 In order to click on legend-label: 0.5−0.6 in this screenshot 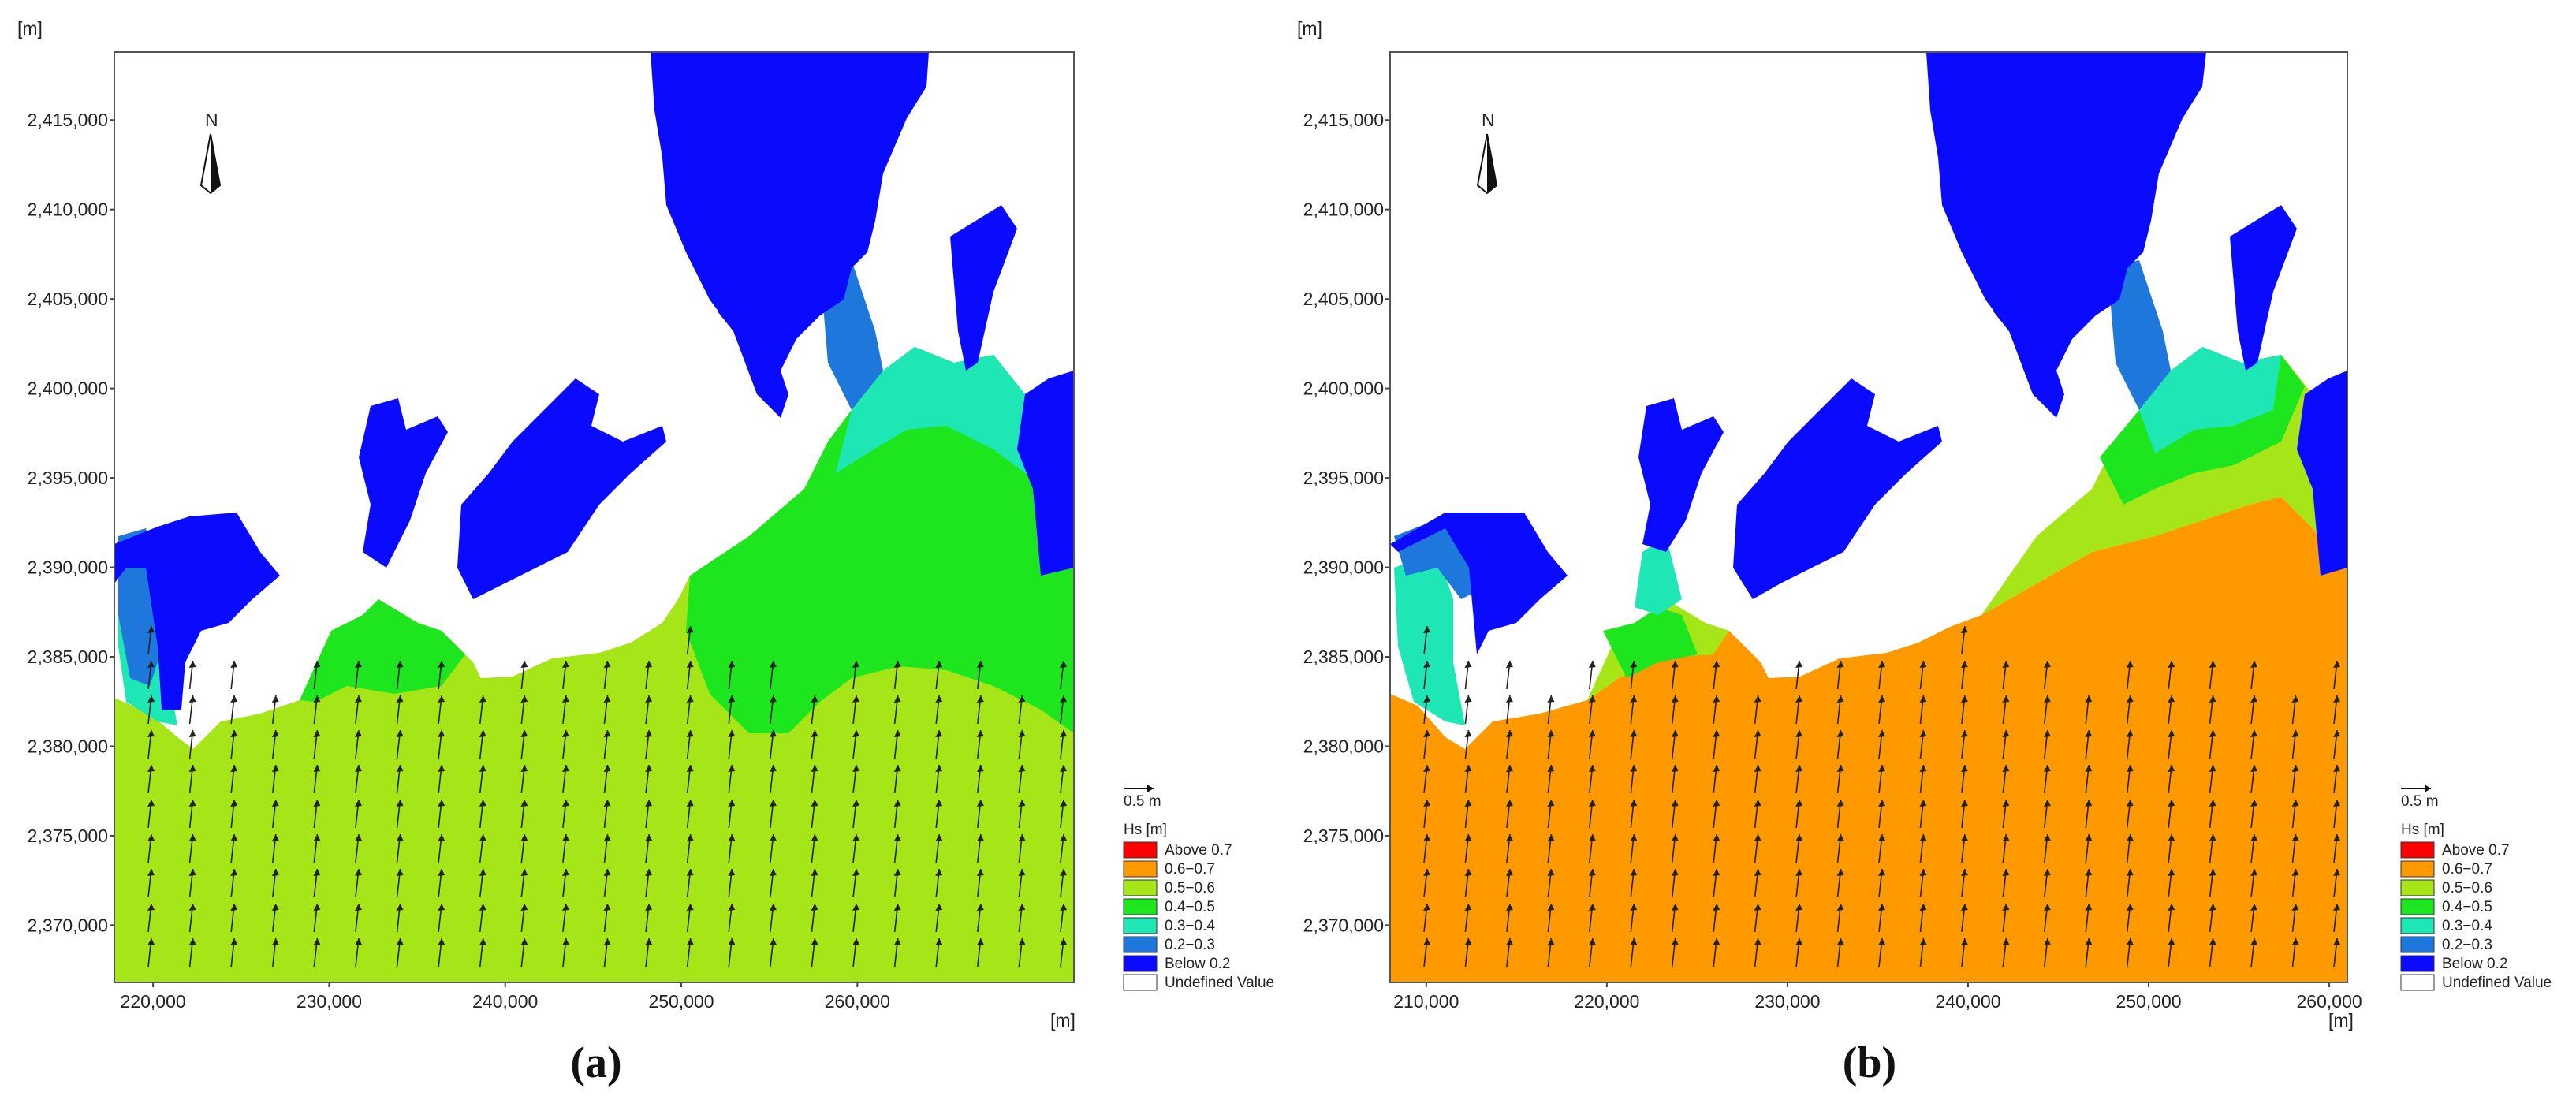, I will do `click(2467, 888)`.